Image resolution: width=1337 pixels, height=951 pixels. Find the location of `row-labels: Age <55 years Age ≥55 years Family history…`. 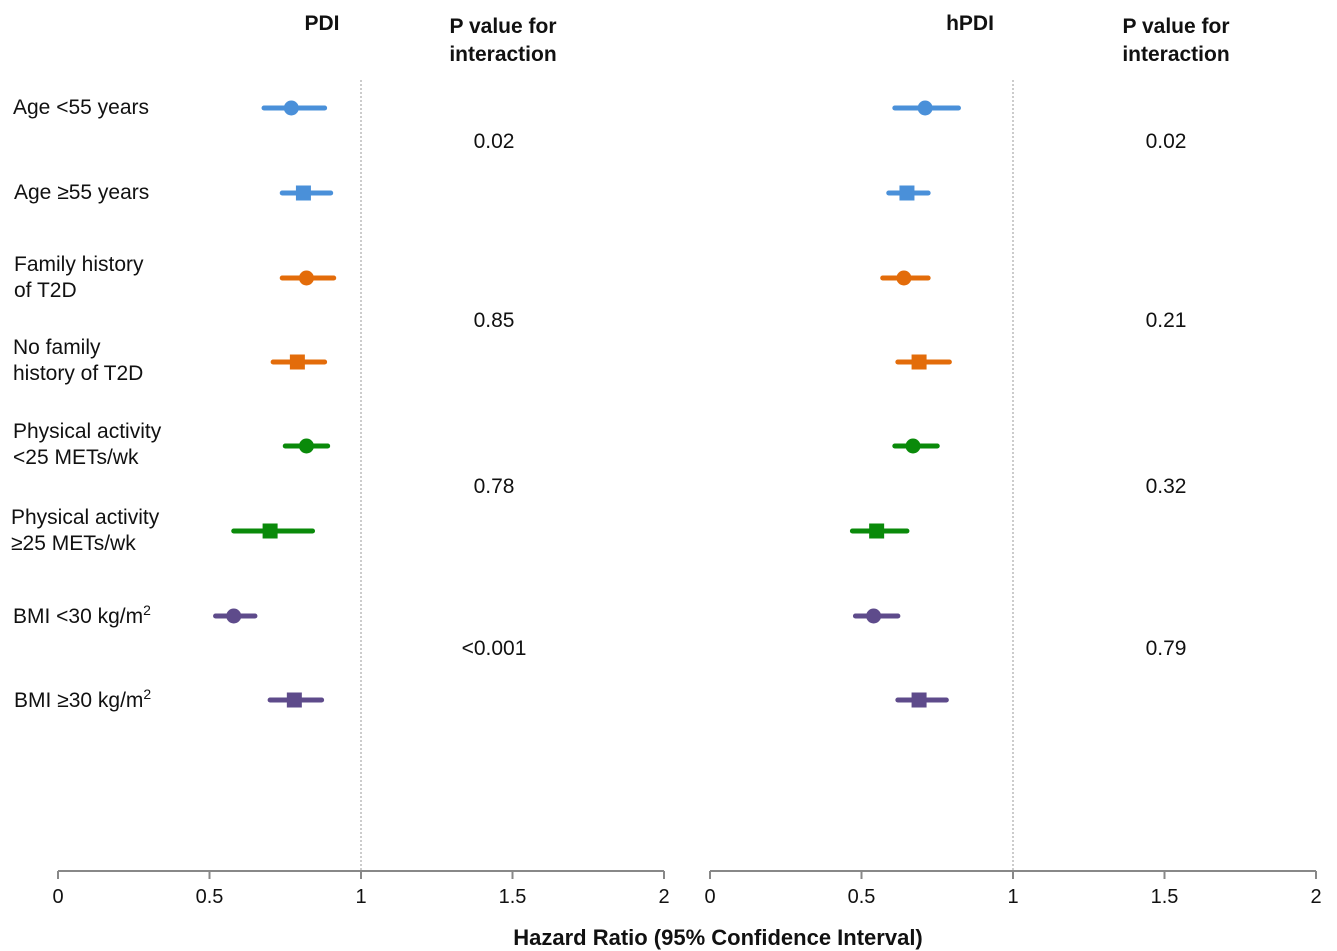

row-labels: Age <55 years Age ≥55 years Family history… is located at coordinates (86, 404).